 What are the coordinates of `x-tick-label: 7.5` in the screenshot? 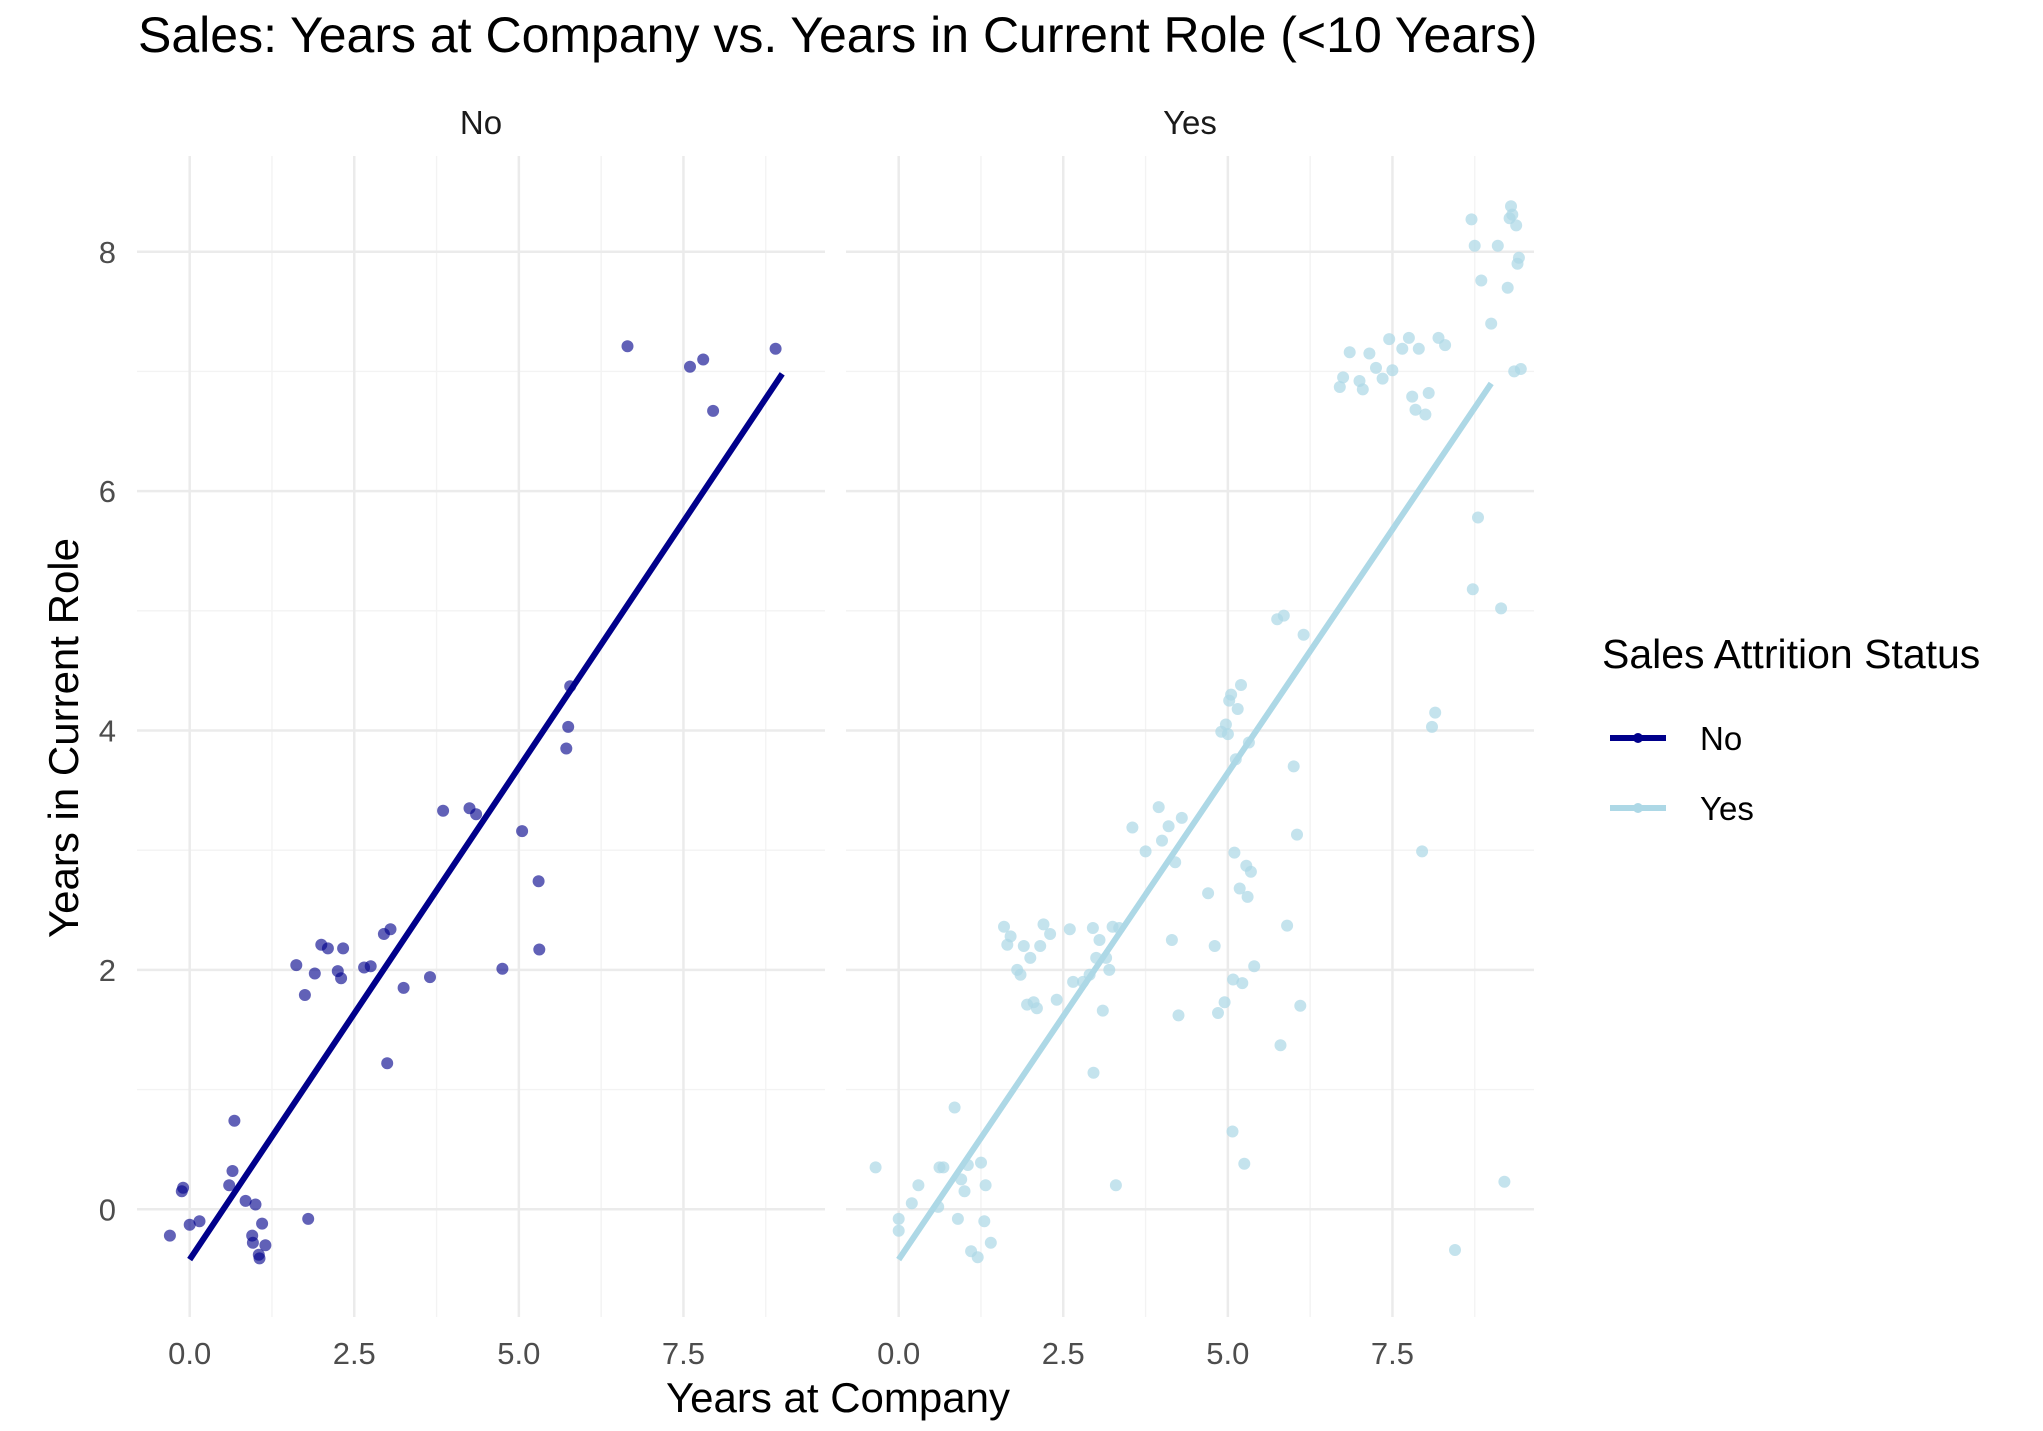 It's located at (1392, 1353).